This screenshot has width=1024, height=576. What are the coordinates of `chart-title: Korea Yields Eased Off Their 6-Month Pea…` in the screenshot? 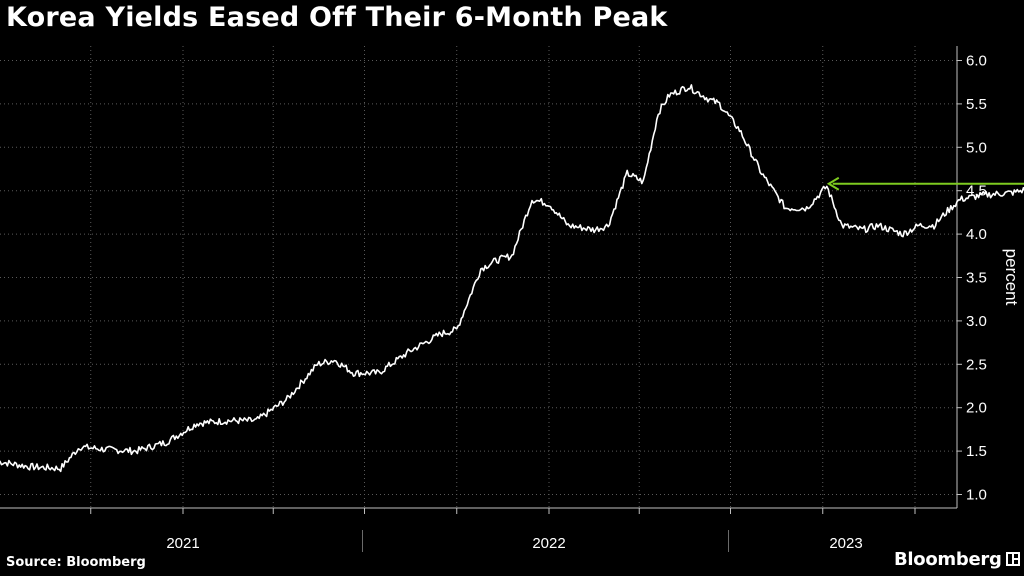 It's located at (337, 17).